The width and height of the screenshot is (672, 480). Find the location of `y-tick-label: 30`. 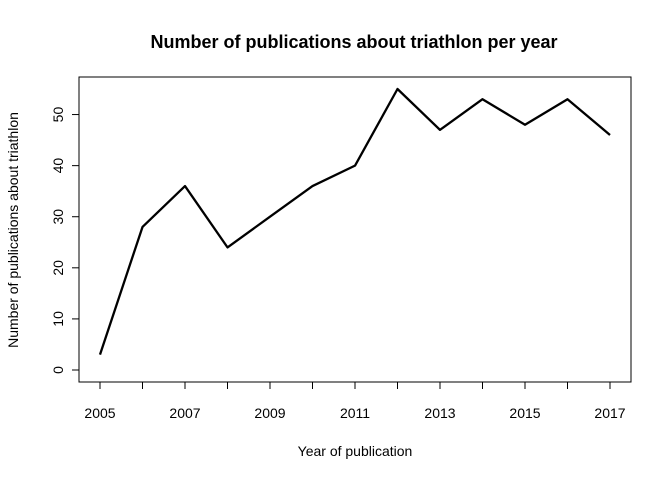

y-tick-label: 30 is located at coordinates (58, 217).